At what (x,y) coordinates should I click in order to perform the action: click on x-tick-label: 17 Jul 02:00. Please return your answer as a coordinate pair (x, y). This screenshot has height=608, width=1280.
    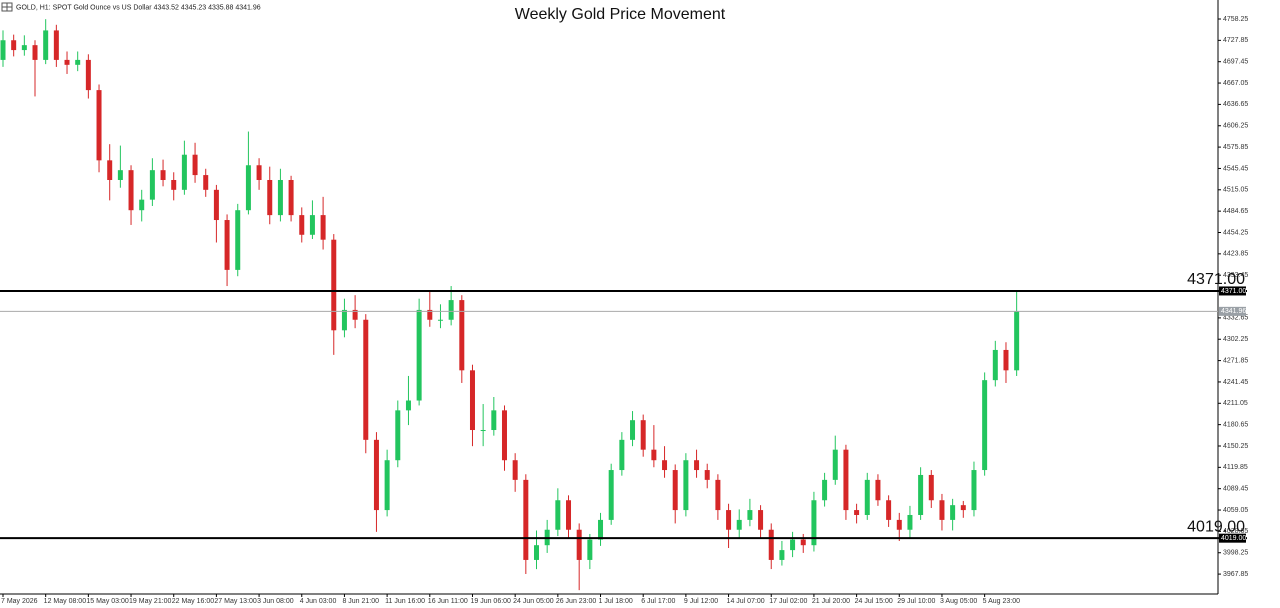
    Looking at the image, I should click on (788, 601).